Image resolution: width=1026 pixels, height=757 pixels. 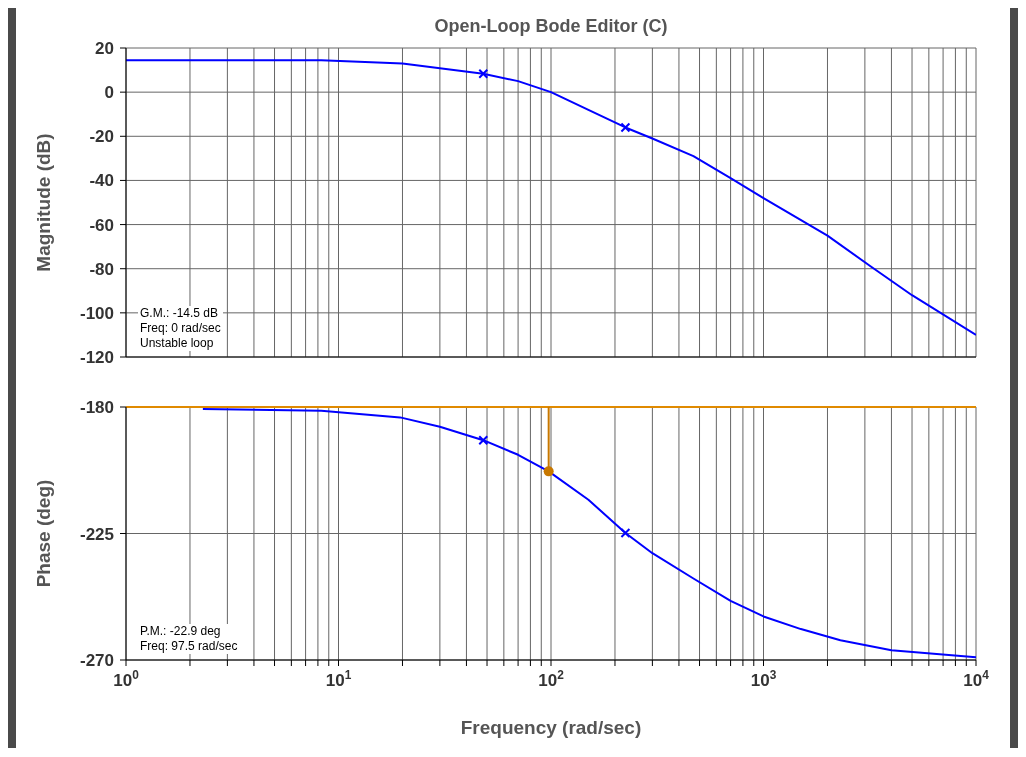 I want to click on y-tick-label: -120, so click(x=96, y=357).